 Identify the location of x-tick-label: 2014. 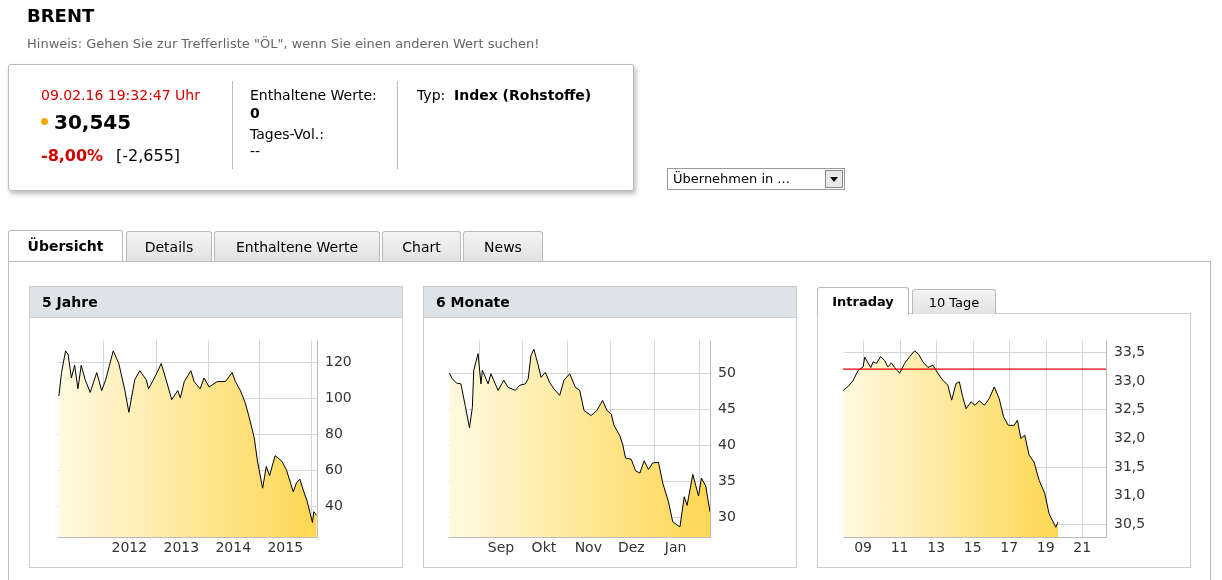
(233, 547).